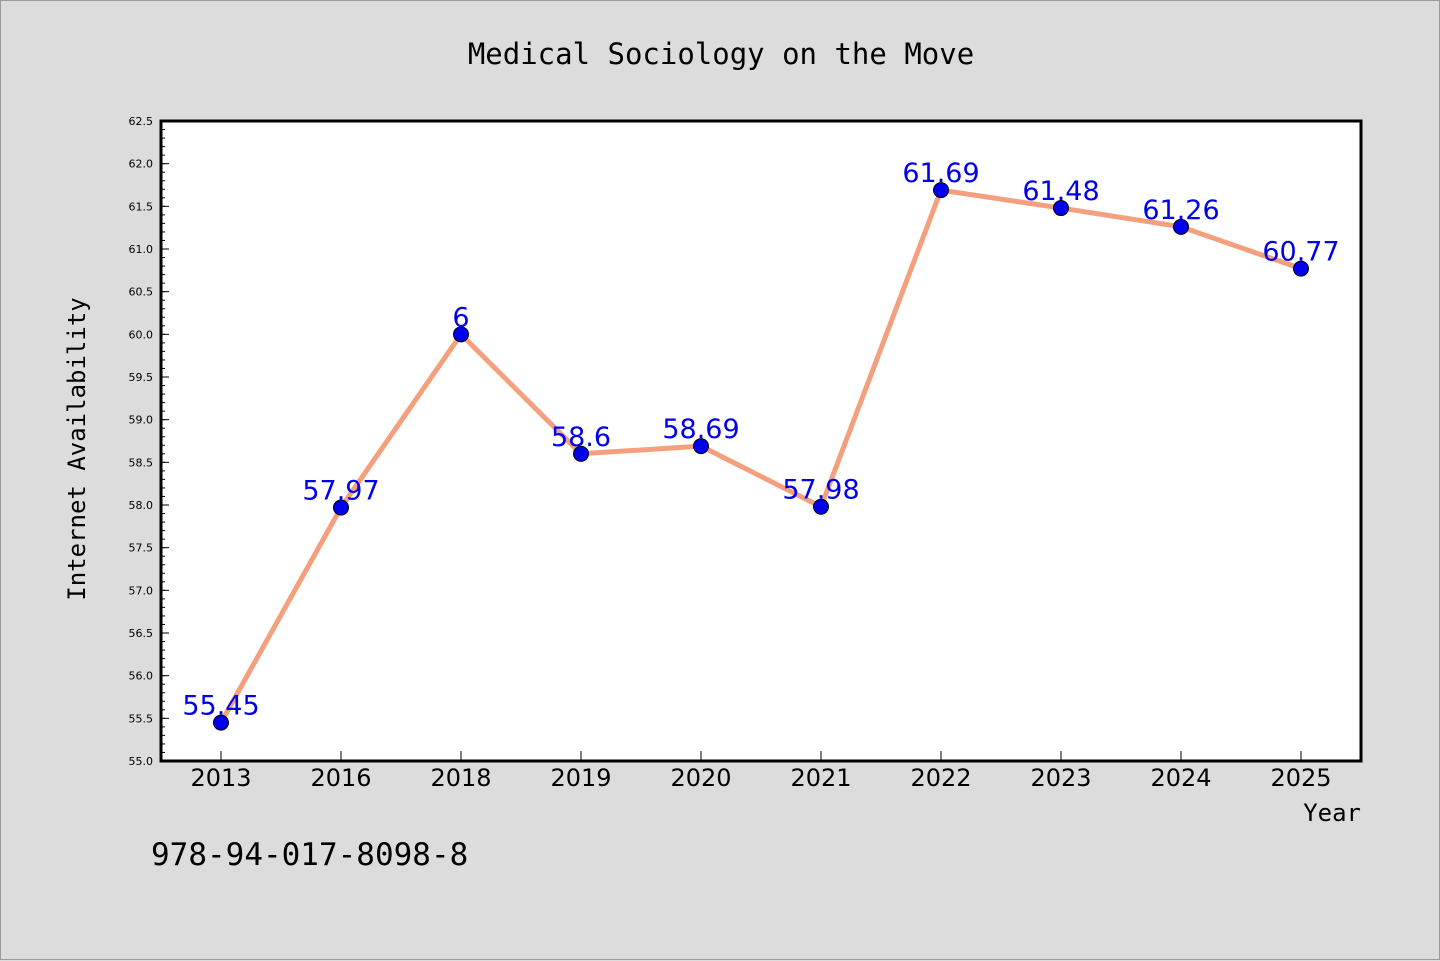 This screenshot has width=1440, height=961. I want to click on y-axis-label: Internet Availability, so click(77, 448).